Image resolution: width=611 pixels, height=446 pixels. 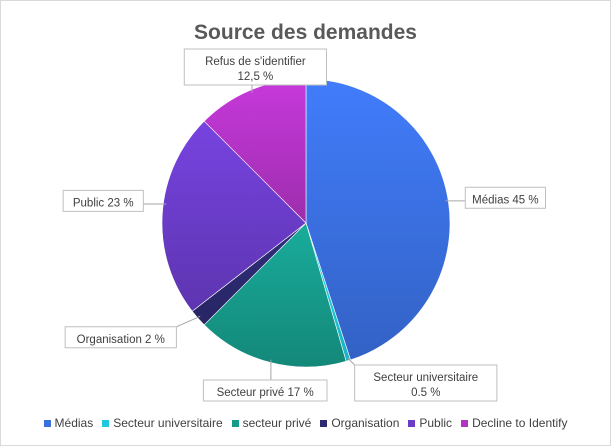 What do you see at coordinates (47, 423) in the screenshot?
I see `legend-swatch-medias` at bounding box center [47, 423].